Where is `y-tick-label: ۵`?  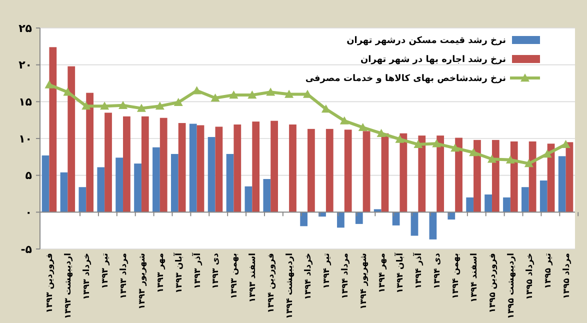
y-tick-label: ۵ is located at coordinates (28, 175).